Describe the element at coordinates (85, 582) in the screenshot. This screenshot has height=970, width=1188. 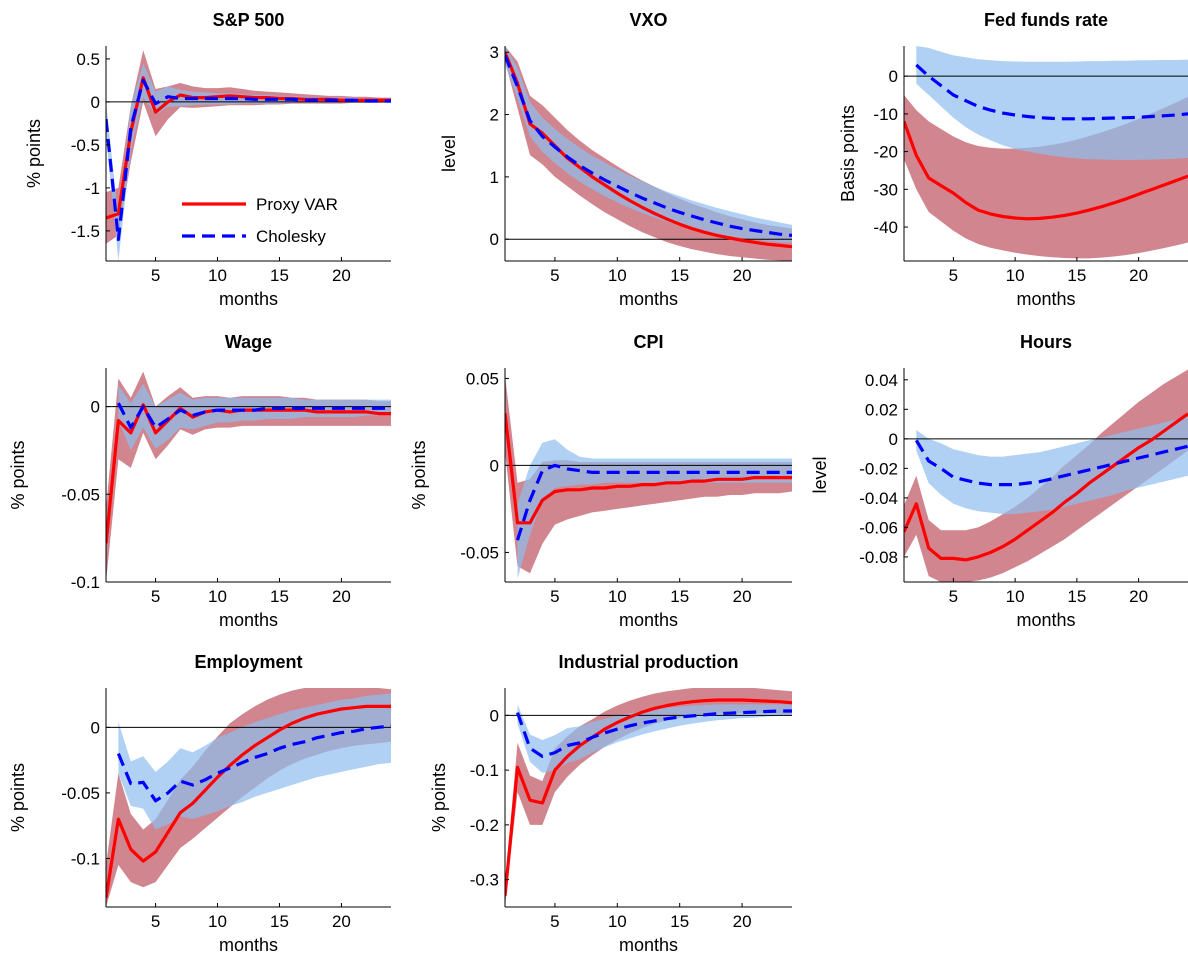
I see `y-tick-label: -0.1` at that location.